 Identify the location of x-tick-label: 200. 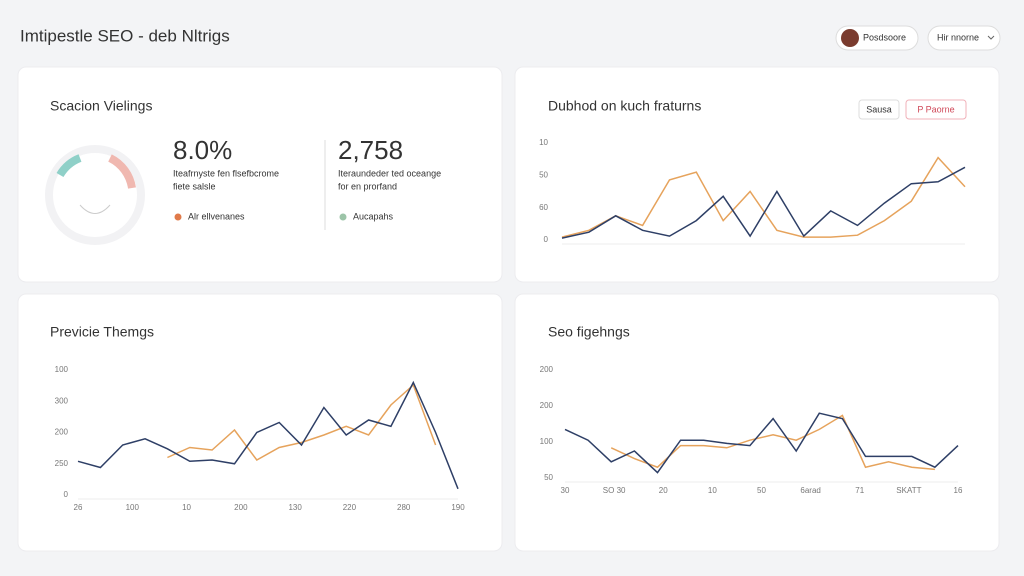
(241, 507).